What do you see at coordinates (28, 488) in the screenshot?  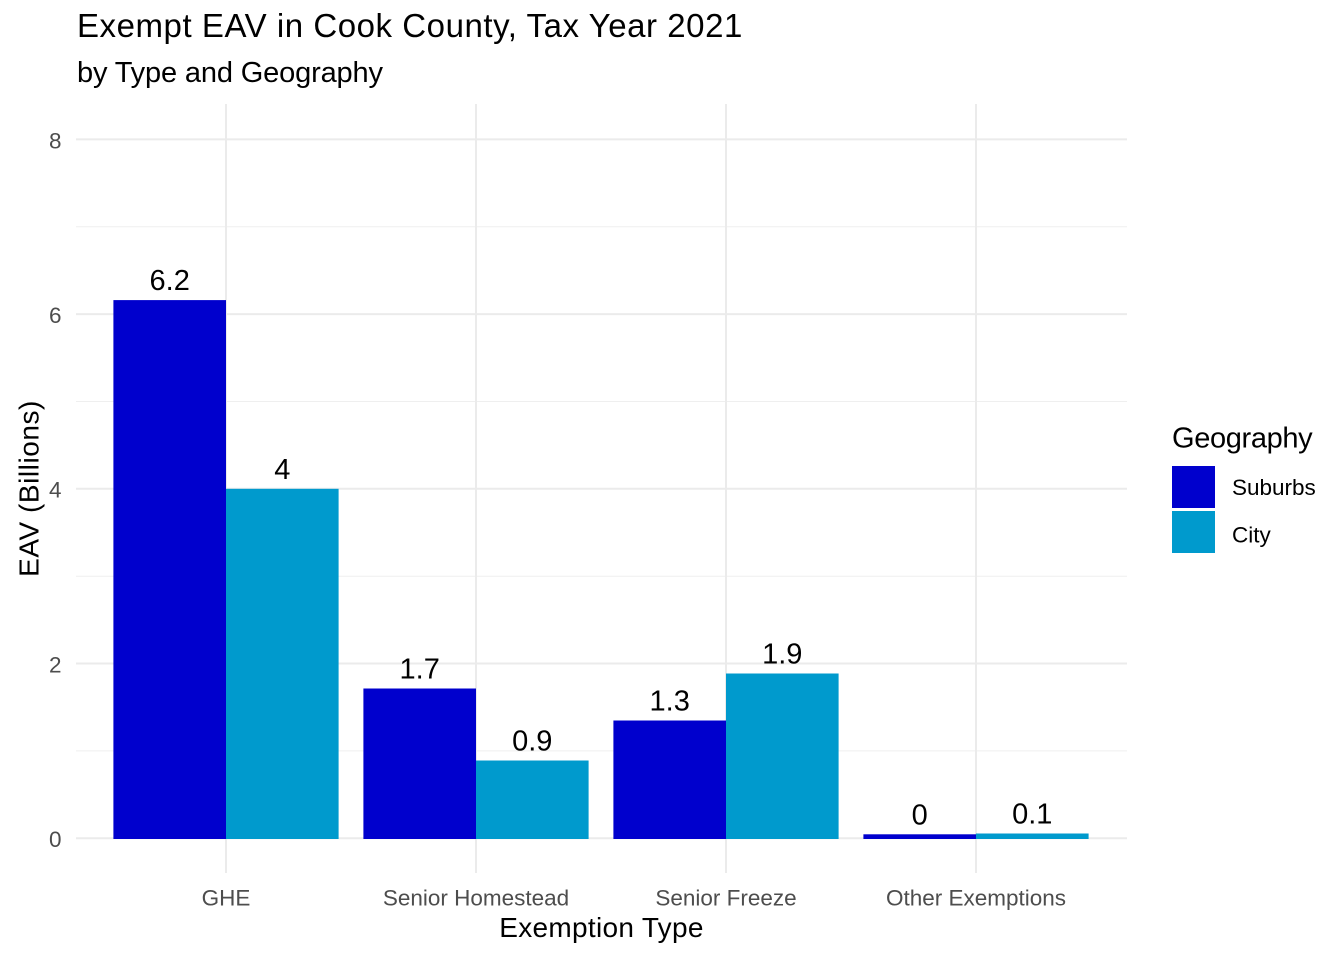 I see `svg-text: EAV (Billions)` at bounding box center [28, 488].